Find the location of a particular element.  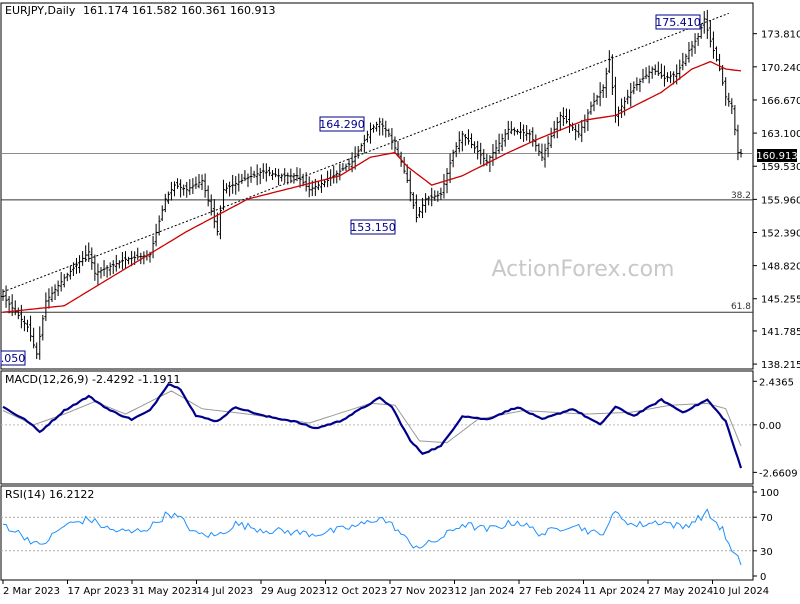

date-tick-label: 14 Jul 2023 is located at coordinates (225, 591).